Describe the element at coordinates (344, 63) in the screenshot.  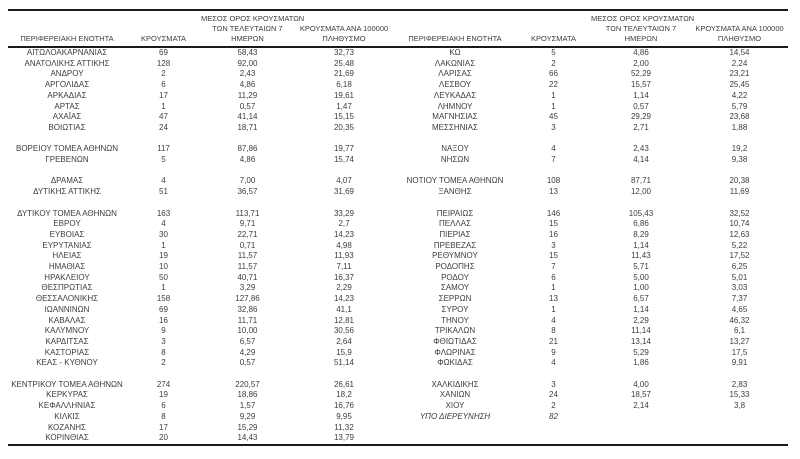
I see `left-per100k-cell: 25,48` at that location.